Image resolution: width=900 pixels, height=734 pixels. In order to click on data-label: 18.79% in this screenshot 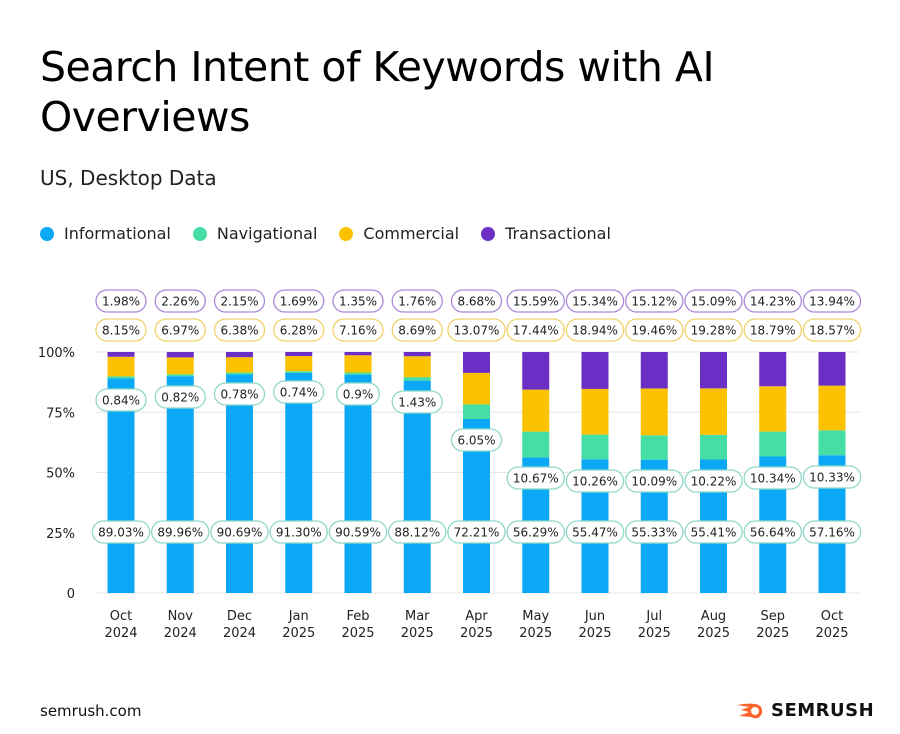, I will do `click(773, 331)`.